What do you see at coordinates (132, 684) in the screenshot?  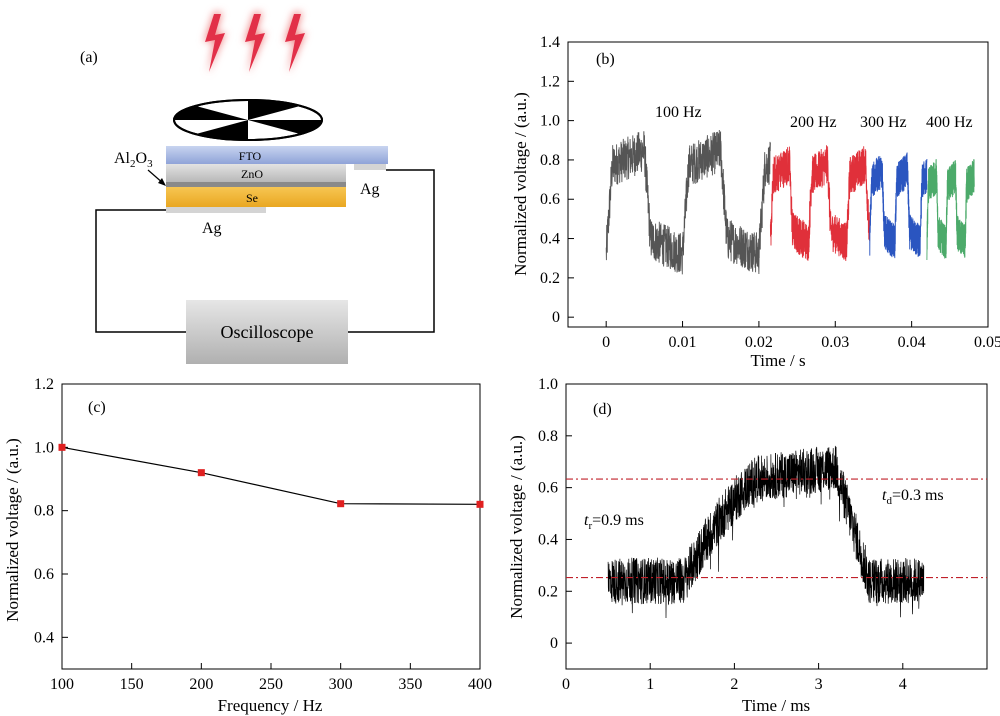 I see `chart-c-xtick-label: 150` at bounding box center [132, 684].